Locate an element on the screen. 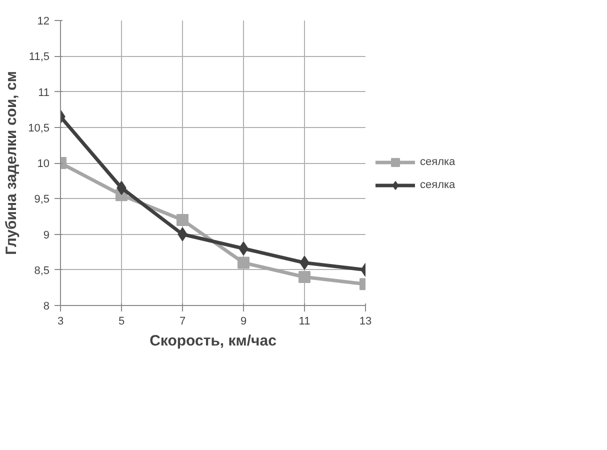  x-tick-label: 13 is located at coordinates (365, 322).